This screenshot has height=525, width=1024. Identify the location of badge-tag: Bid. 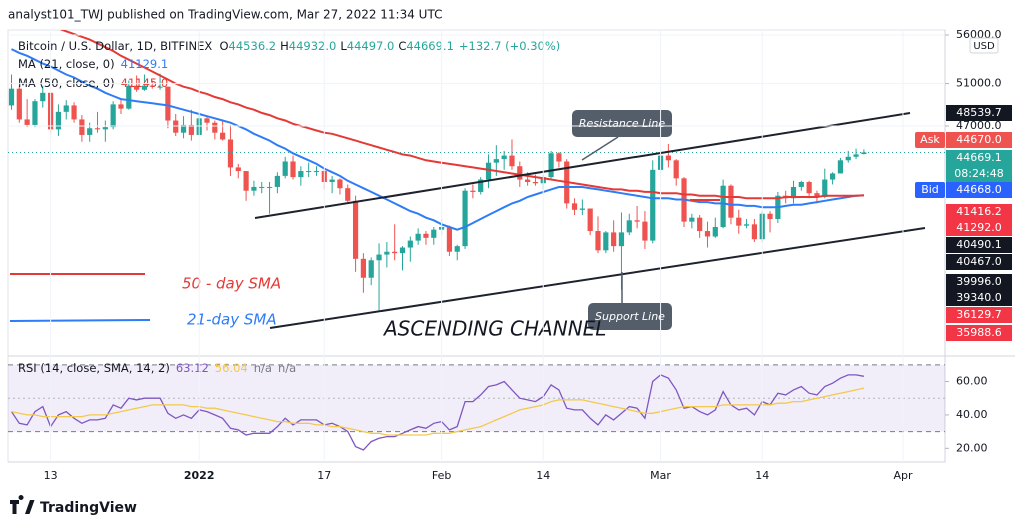
(930, 189).